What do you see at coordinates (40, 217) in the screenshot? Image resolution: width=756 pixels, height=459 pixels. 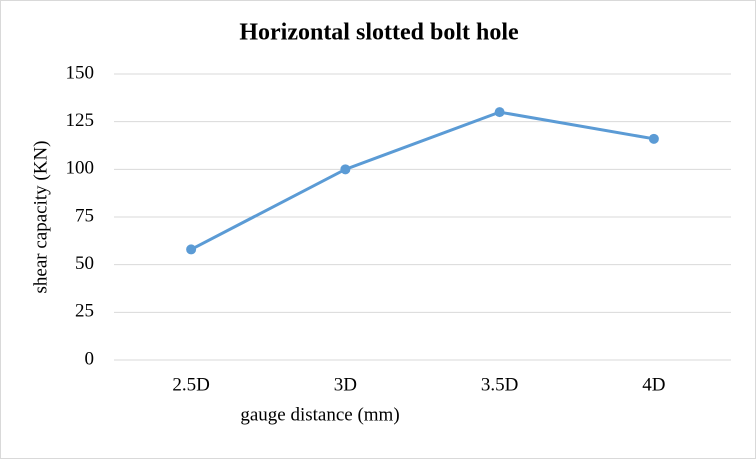 I see `y-axis-label: shear capacity (KN)` at bounding box center [40, 217].